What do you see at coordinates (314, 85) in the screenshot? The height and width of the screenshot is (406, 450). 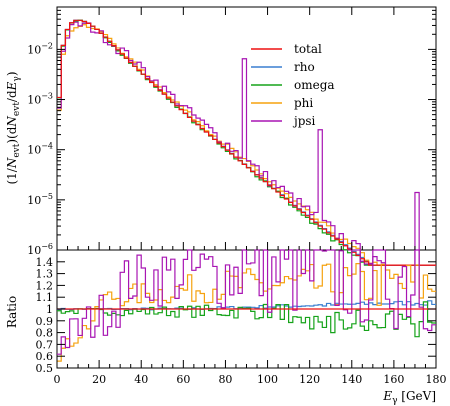 I see `legend-label-omega: omega` at bounding box center [314, 85].